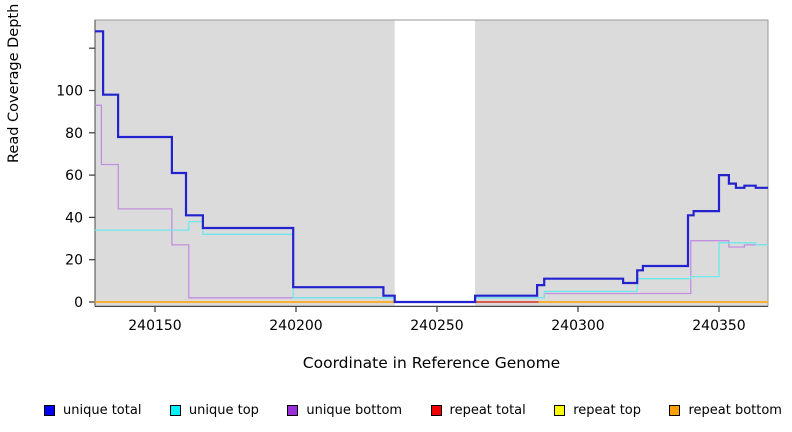 This screenshot has height=432, width=792. I want to click on x-axis-title: Coordinate in Reference Genome, so click(431, 363).